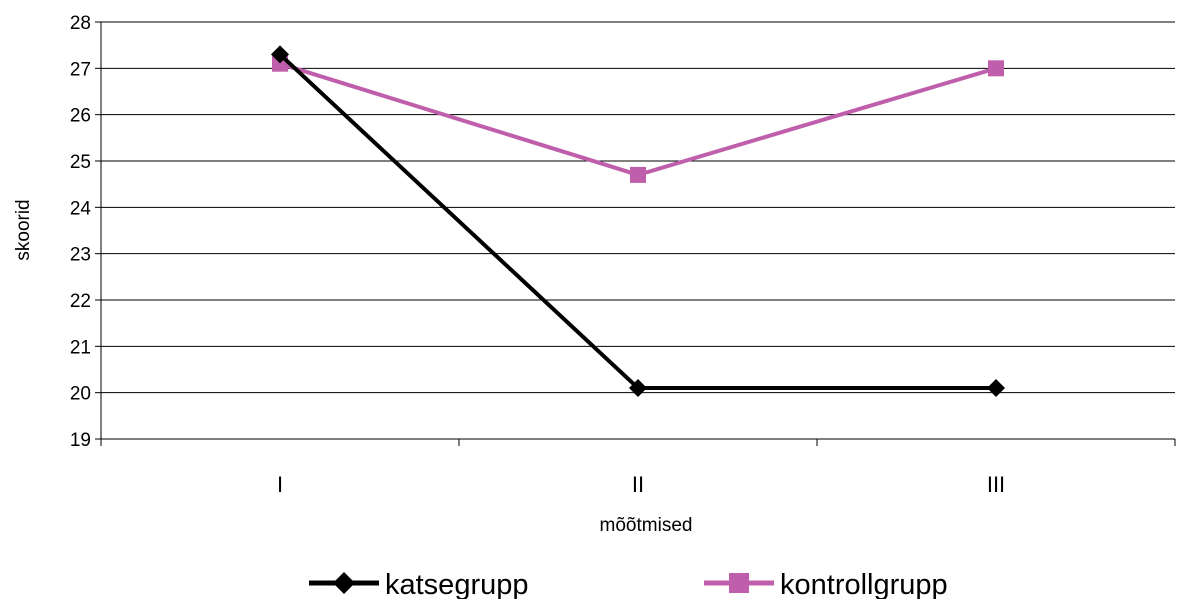  What do you see at coordinates (81, 208) in the screenshot?
I see `y-tick-label-24: 24` at bounding box center [81, 208].